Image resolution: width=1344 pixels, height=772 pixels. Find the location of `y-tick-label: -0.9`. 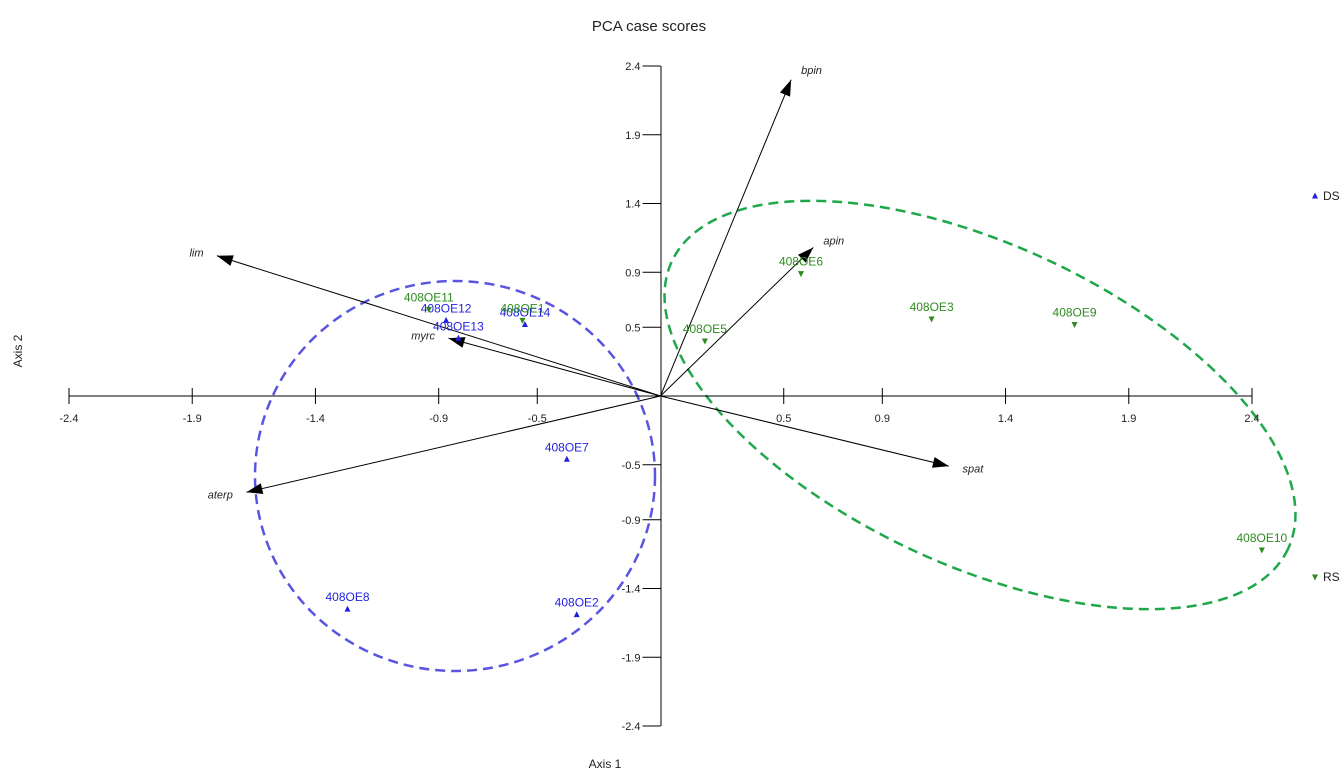

y-tick-label: -0.9 is located at coordinates (631, 521).